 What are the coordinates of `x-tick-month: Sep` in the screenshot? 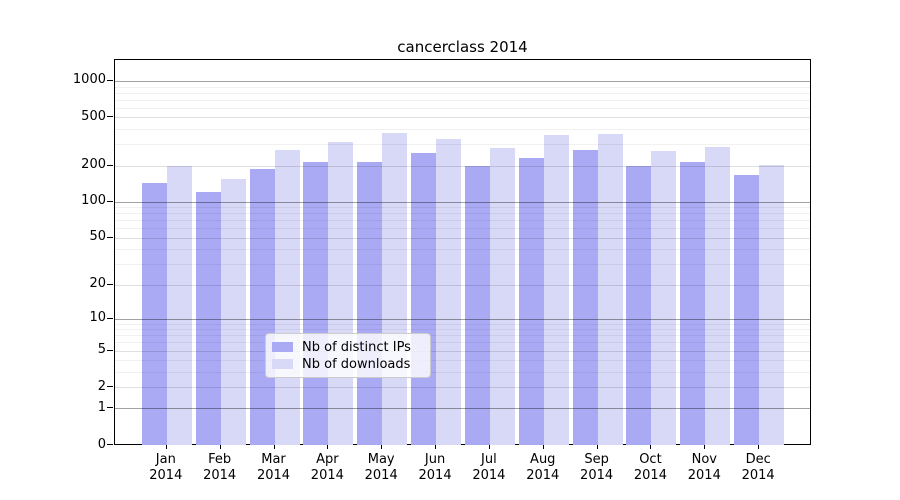 It's located at (596, 459).